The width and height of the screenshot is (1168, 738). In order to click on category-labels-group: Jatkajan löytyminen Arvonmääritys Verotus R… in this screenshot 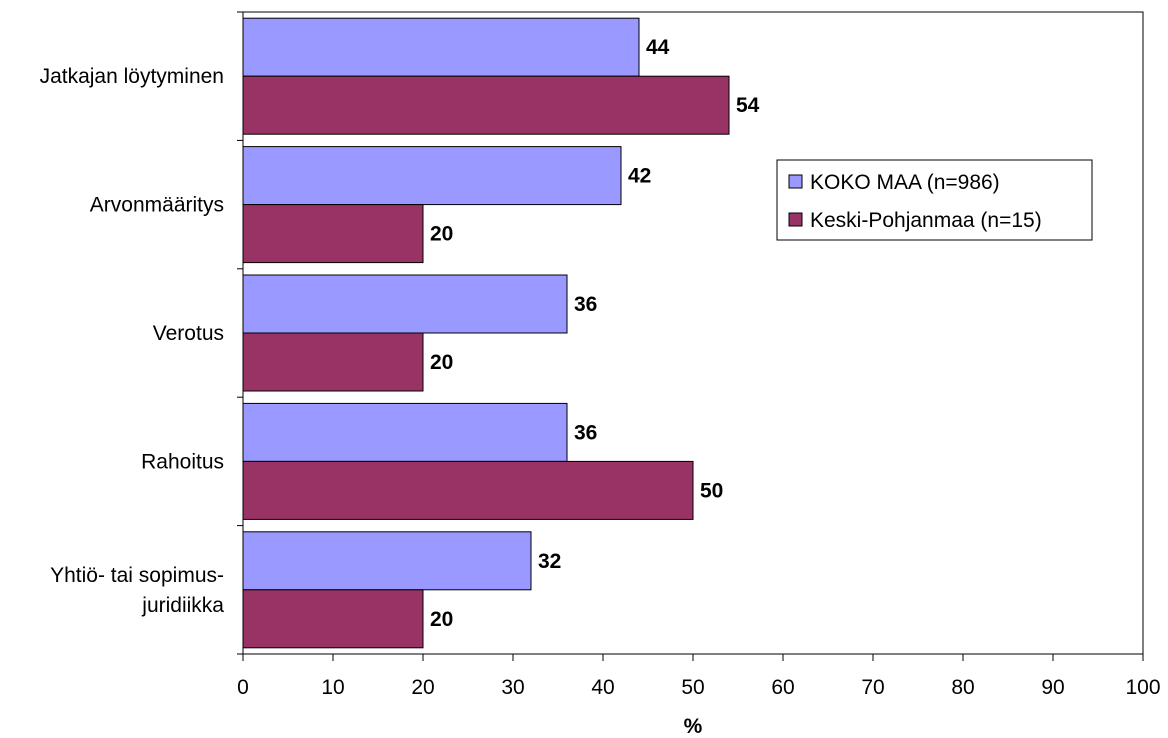, I will do `click(132, 341)`.